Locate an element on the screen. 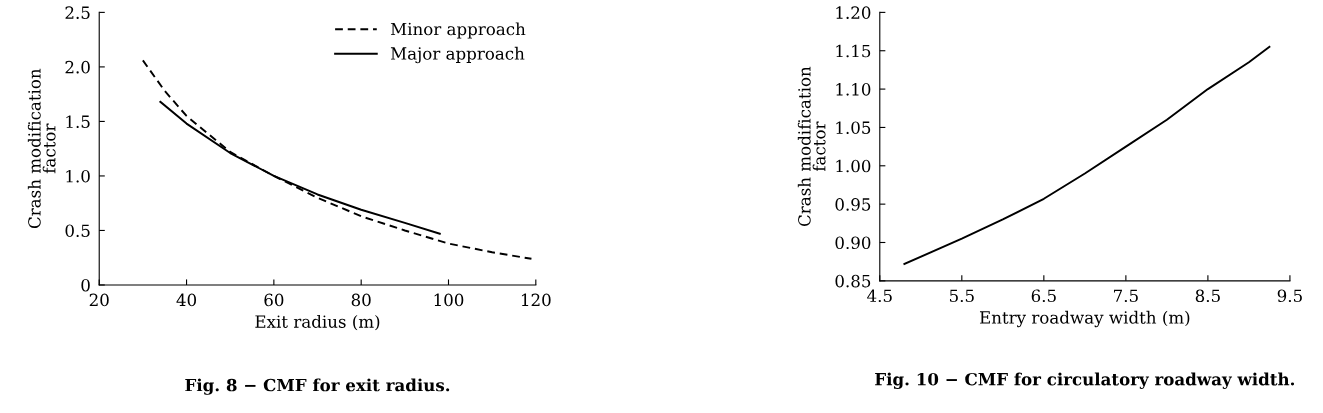  x-tick-label: 8.5 is located at coordinates (1207, 296).